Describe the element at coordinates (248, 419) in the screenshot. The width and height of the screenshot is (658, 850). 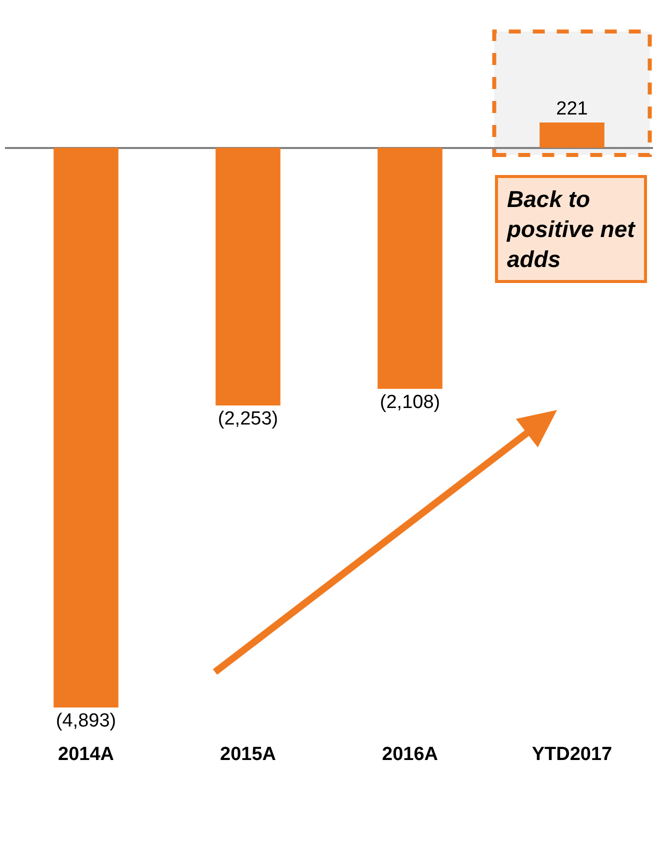
I see `data-label: (2,253)` at that location.